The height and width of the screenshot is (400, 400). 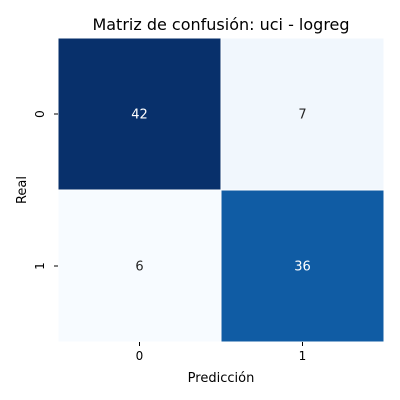 What do you see at coordinates (40, 114) in the screenshot?
I see `y-tick-label-0: 0` at bounding box center [40, 114].